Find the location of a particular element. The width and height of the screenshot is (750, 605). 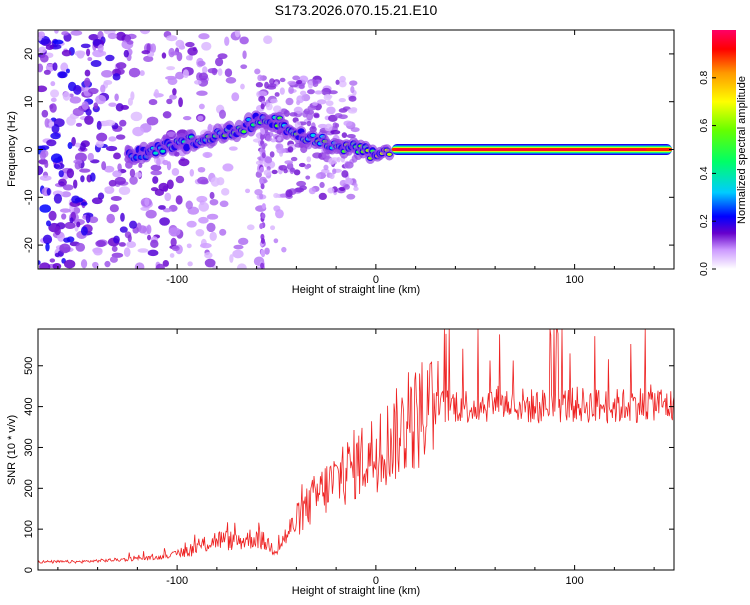

y-tick-label: 100 is located at coordinates (29, 529).